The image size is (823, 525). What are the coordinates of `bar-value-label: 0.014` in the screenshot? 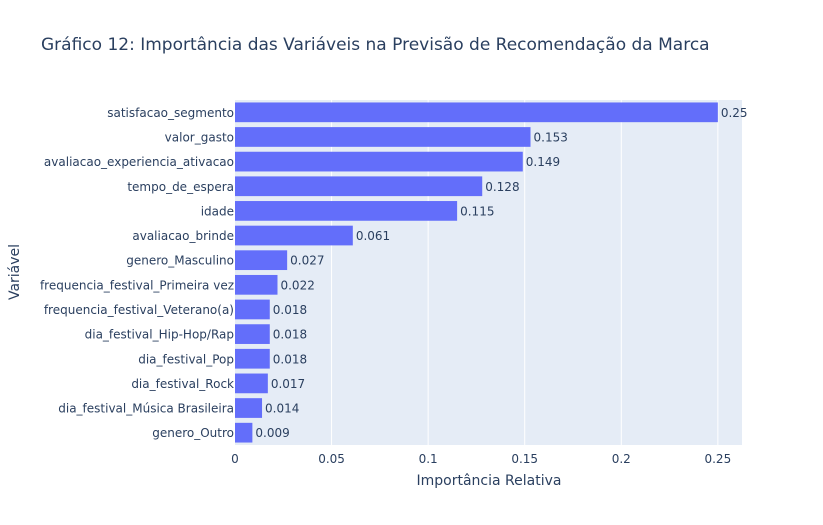 It's located at (282, 409).